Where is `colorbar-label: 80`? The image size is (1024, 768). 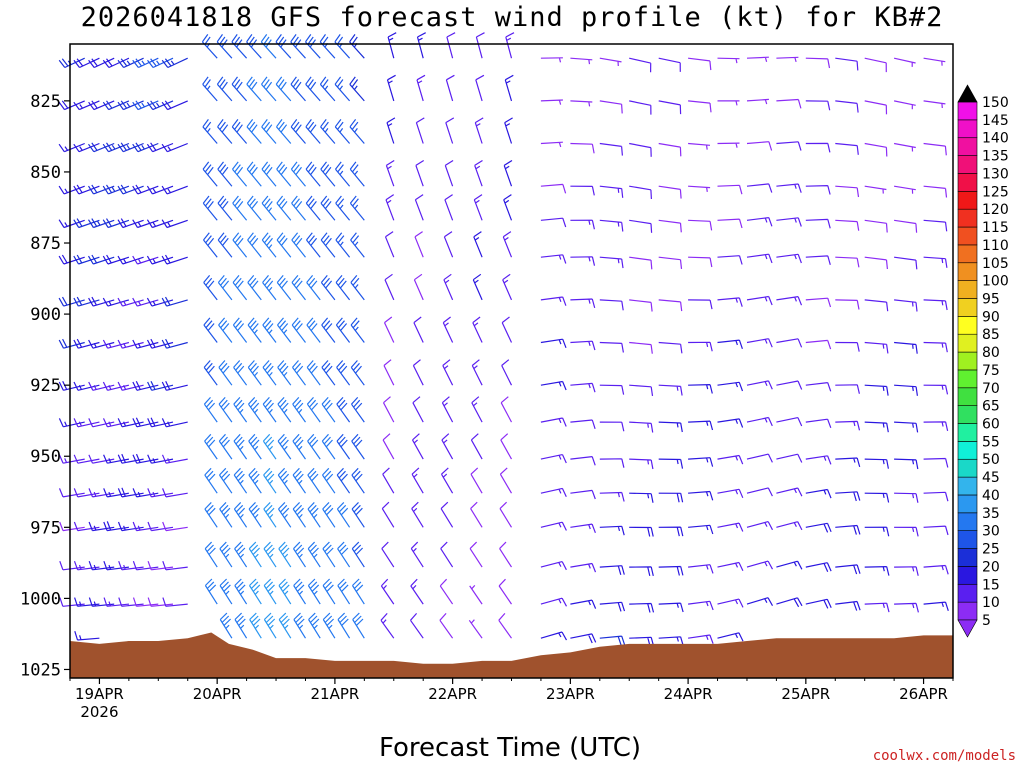
colorbar-label: 80 is located at coordinates (991, 353).